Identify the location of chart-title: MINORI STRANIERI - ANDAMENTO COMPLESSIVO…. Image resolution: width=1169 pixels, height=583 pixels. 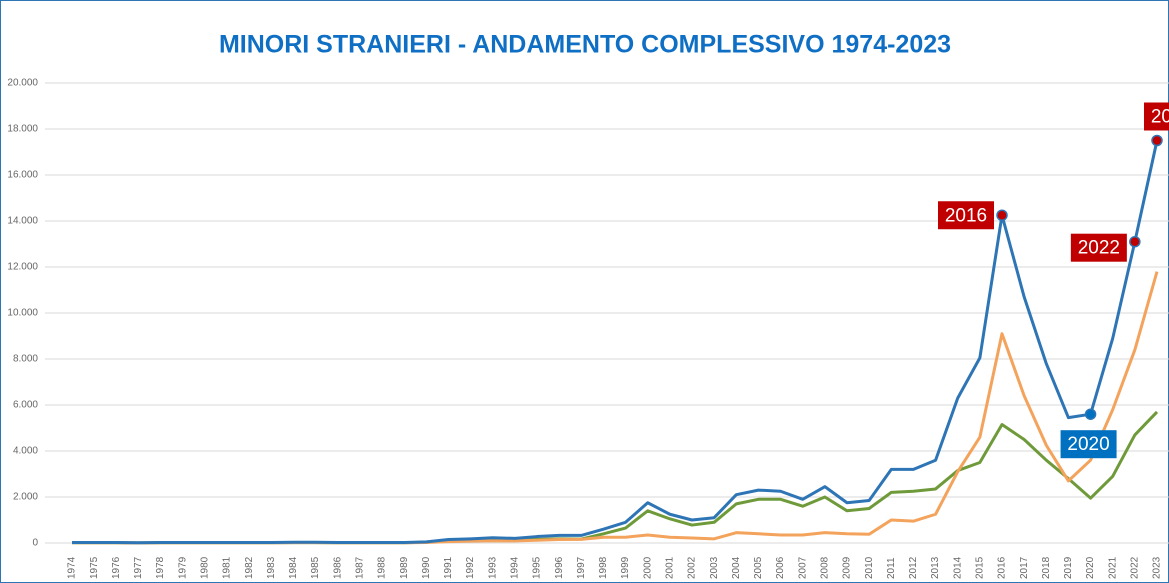
(585, 45).